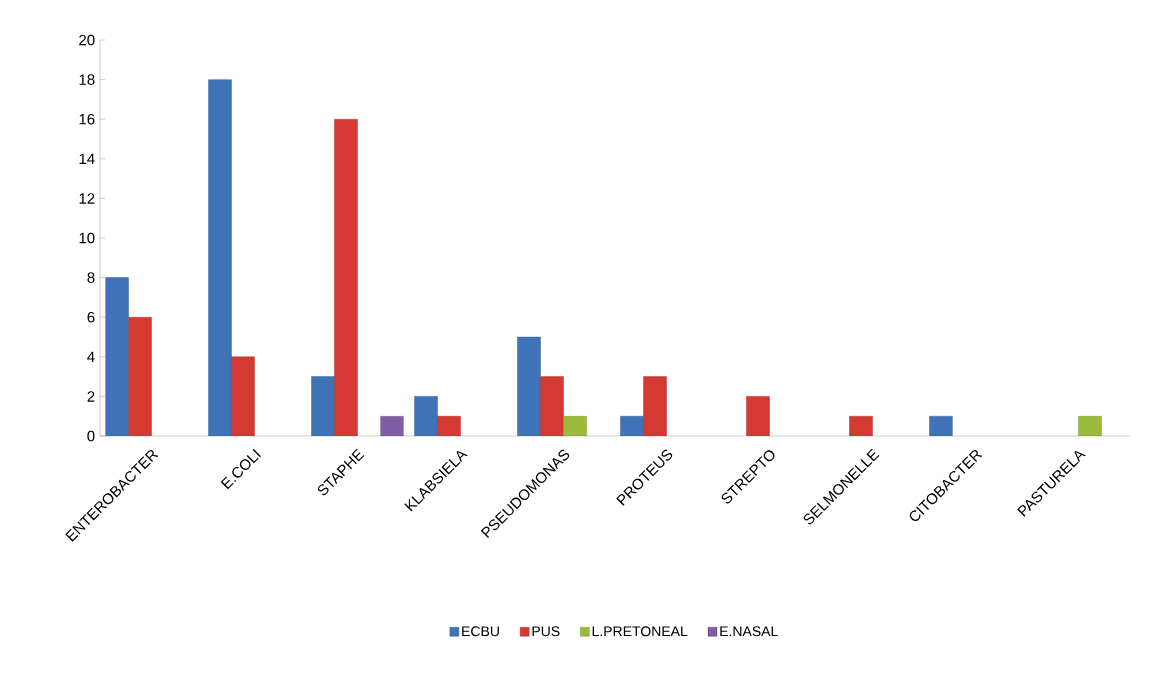  I want to click on y-tick-label: 10, so click(87, 238).